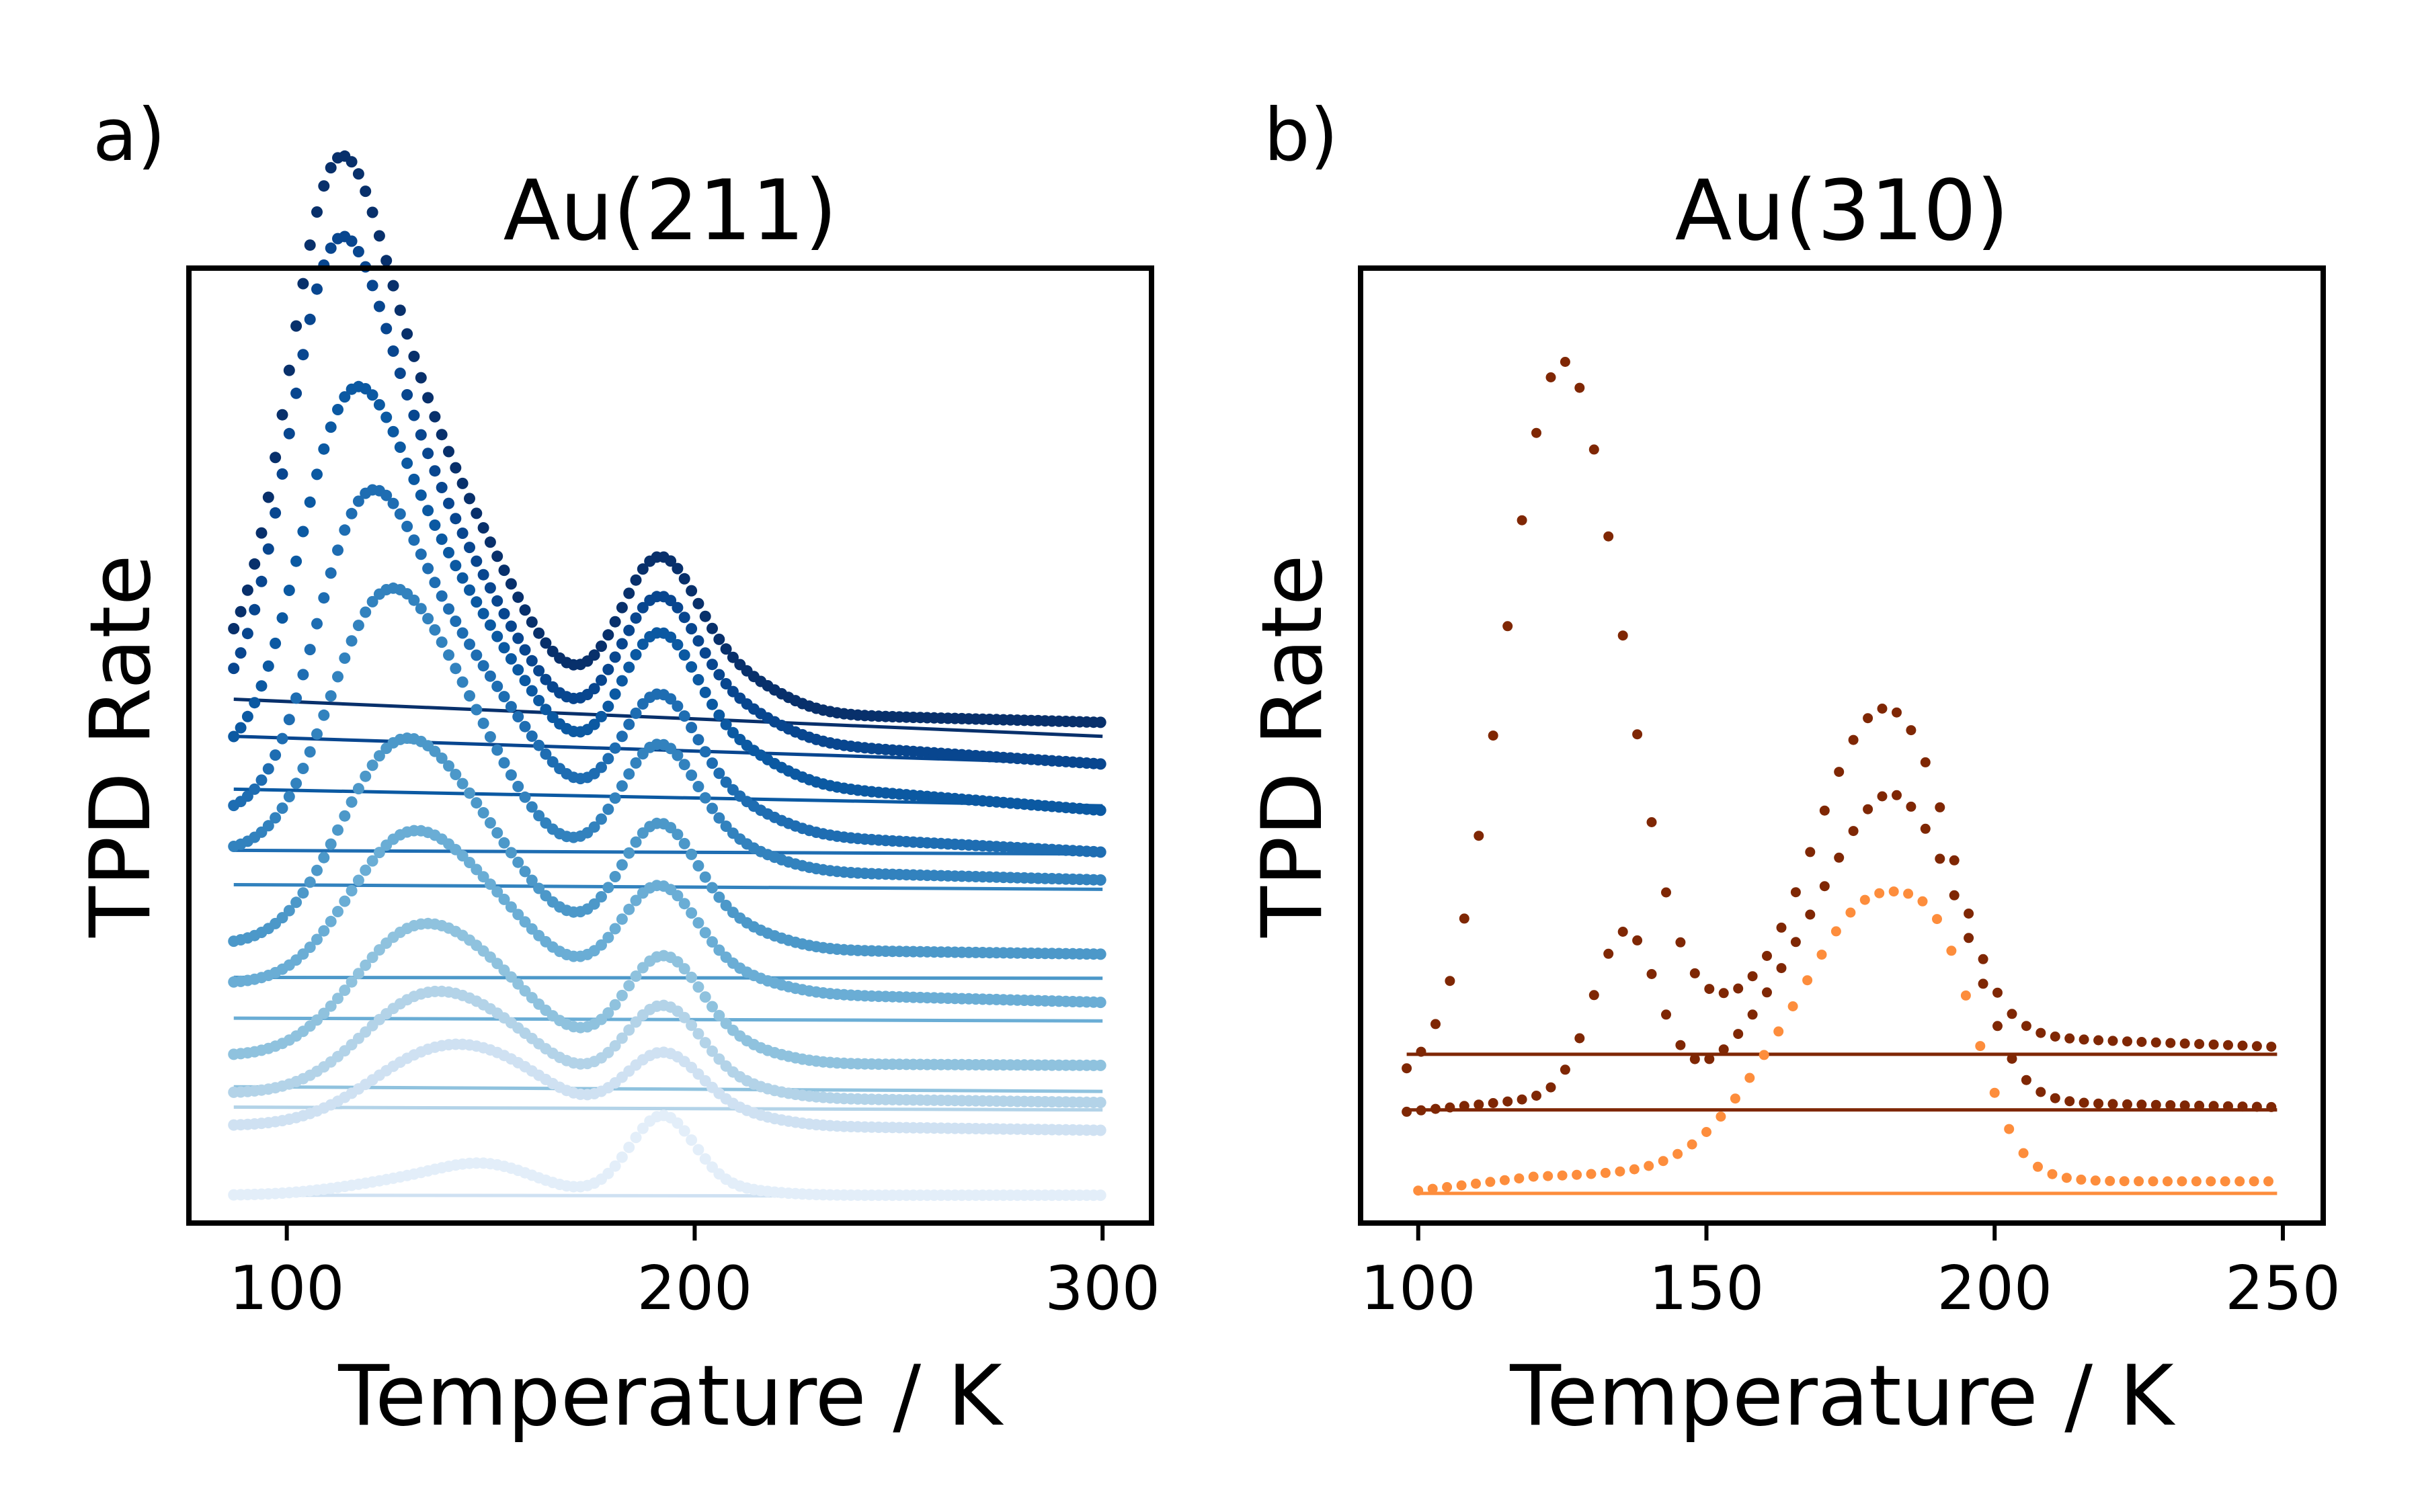  I want to click on panel-b-x-axis: 100 150 200 250, so click(1851, 1274).